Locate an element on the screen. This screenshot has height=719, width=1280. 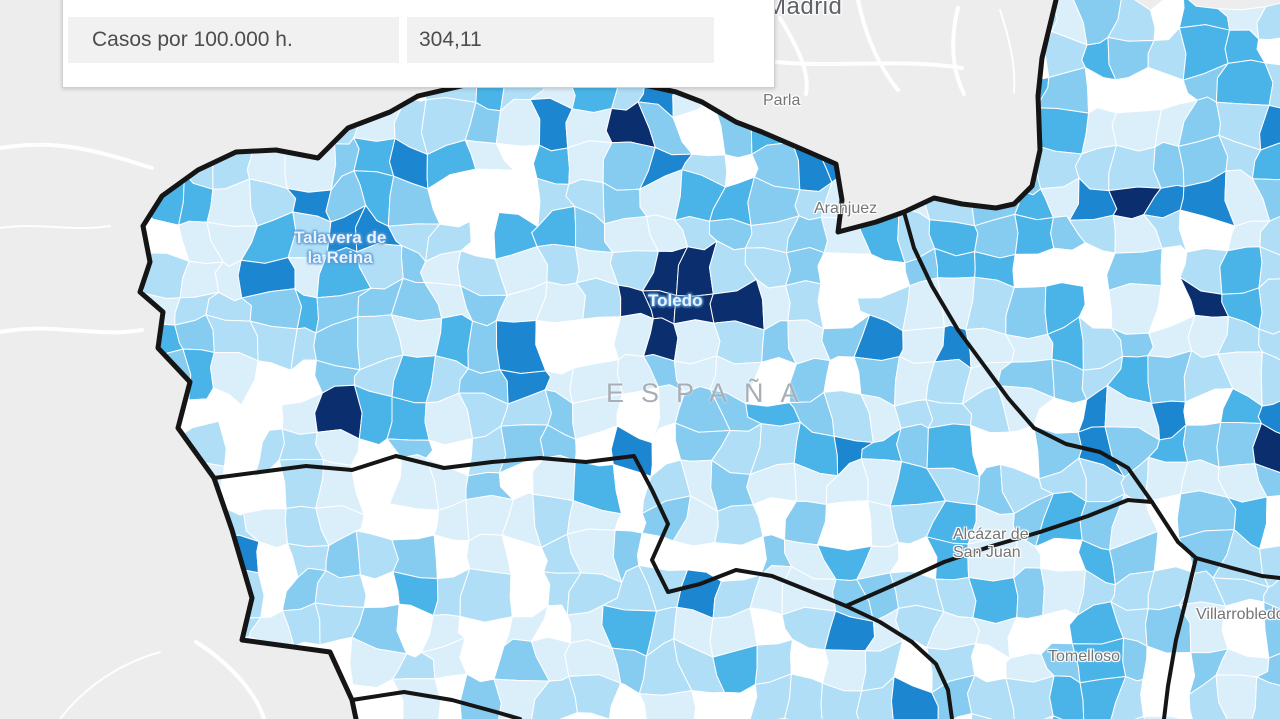
tooltip-metric-value: 304,11 is located at coordinates (560, 40).